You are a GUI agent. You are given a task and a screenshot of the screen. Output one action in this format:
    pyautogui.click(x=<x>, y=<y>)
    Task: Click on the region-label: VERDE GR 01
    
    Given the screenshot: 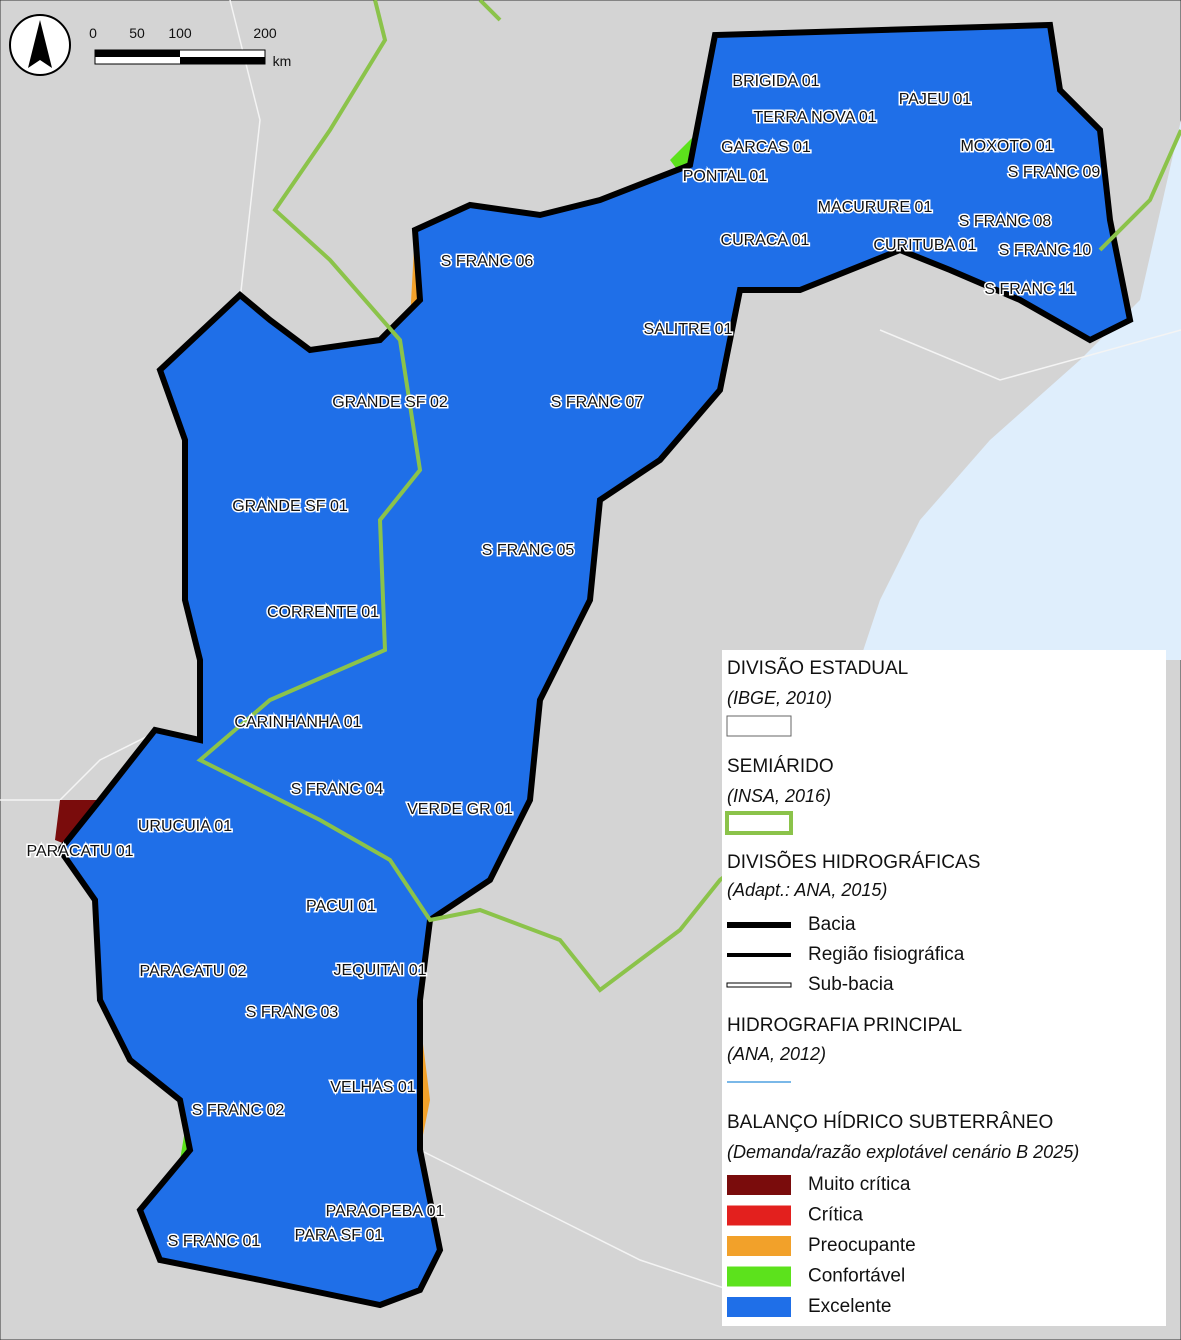 What is the action you would take?
    pyautogui.click(x=460, y=809)
    